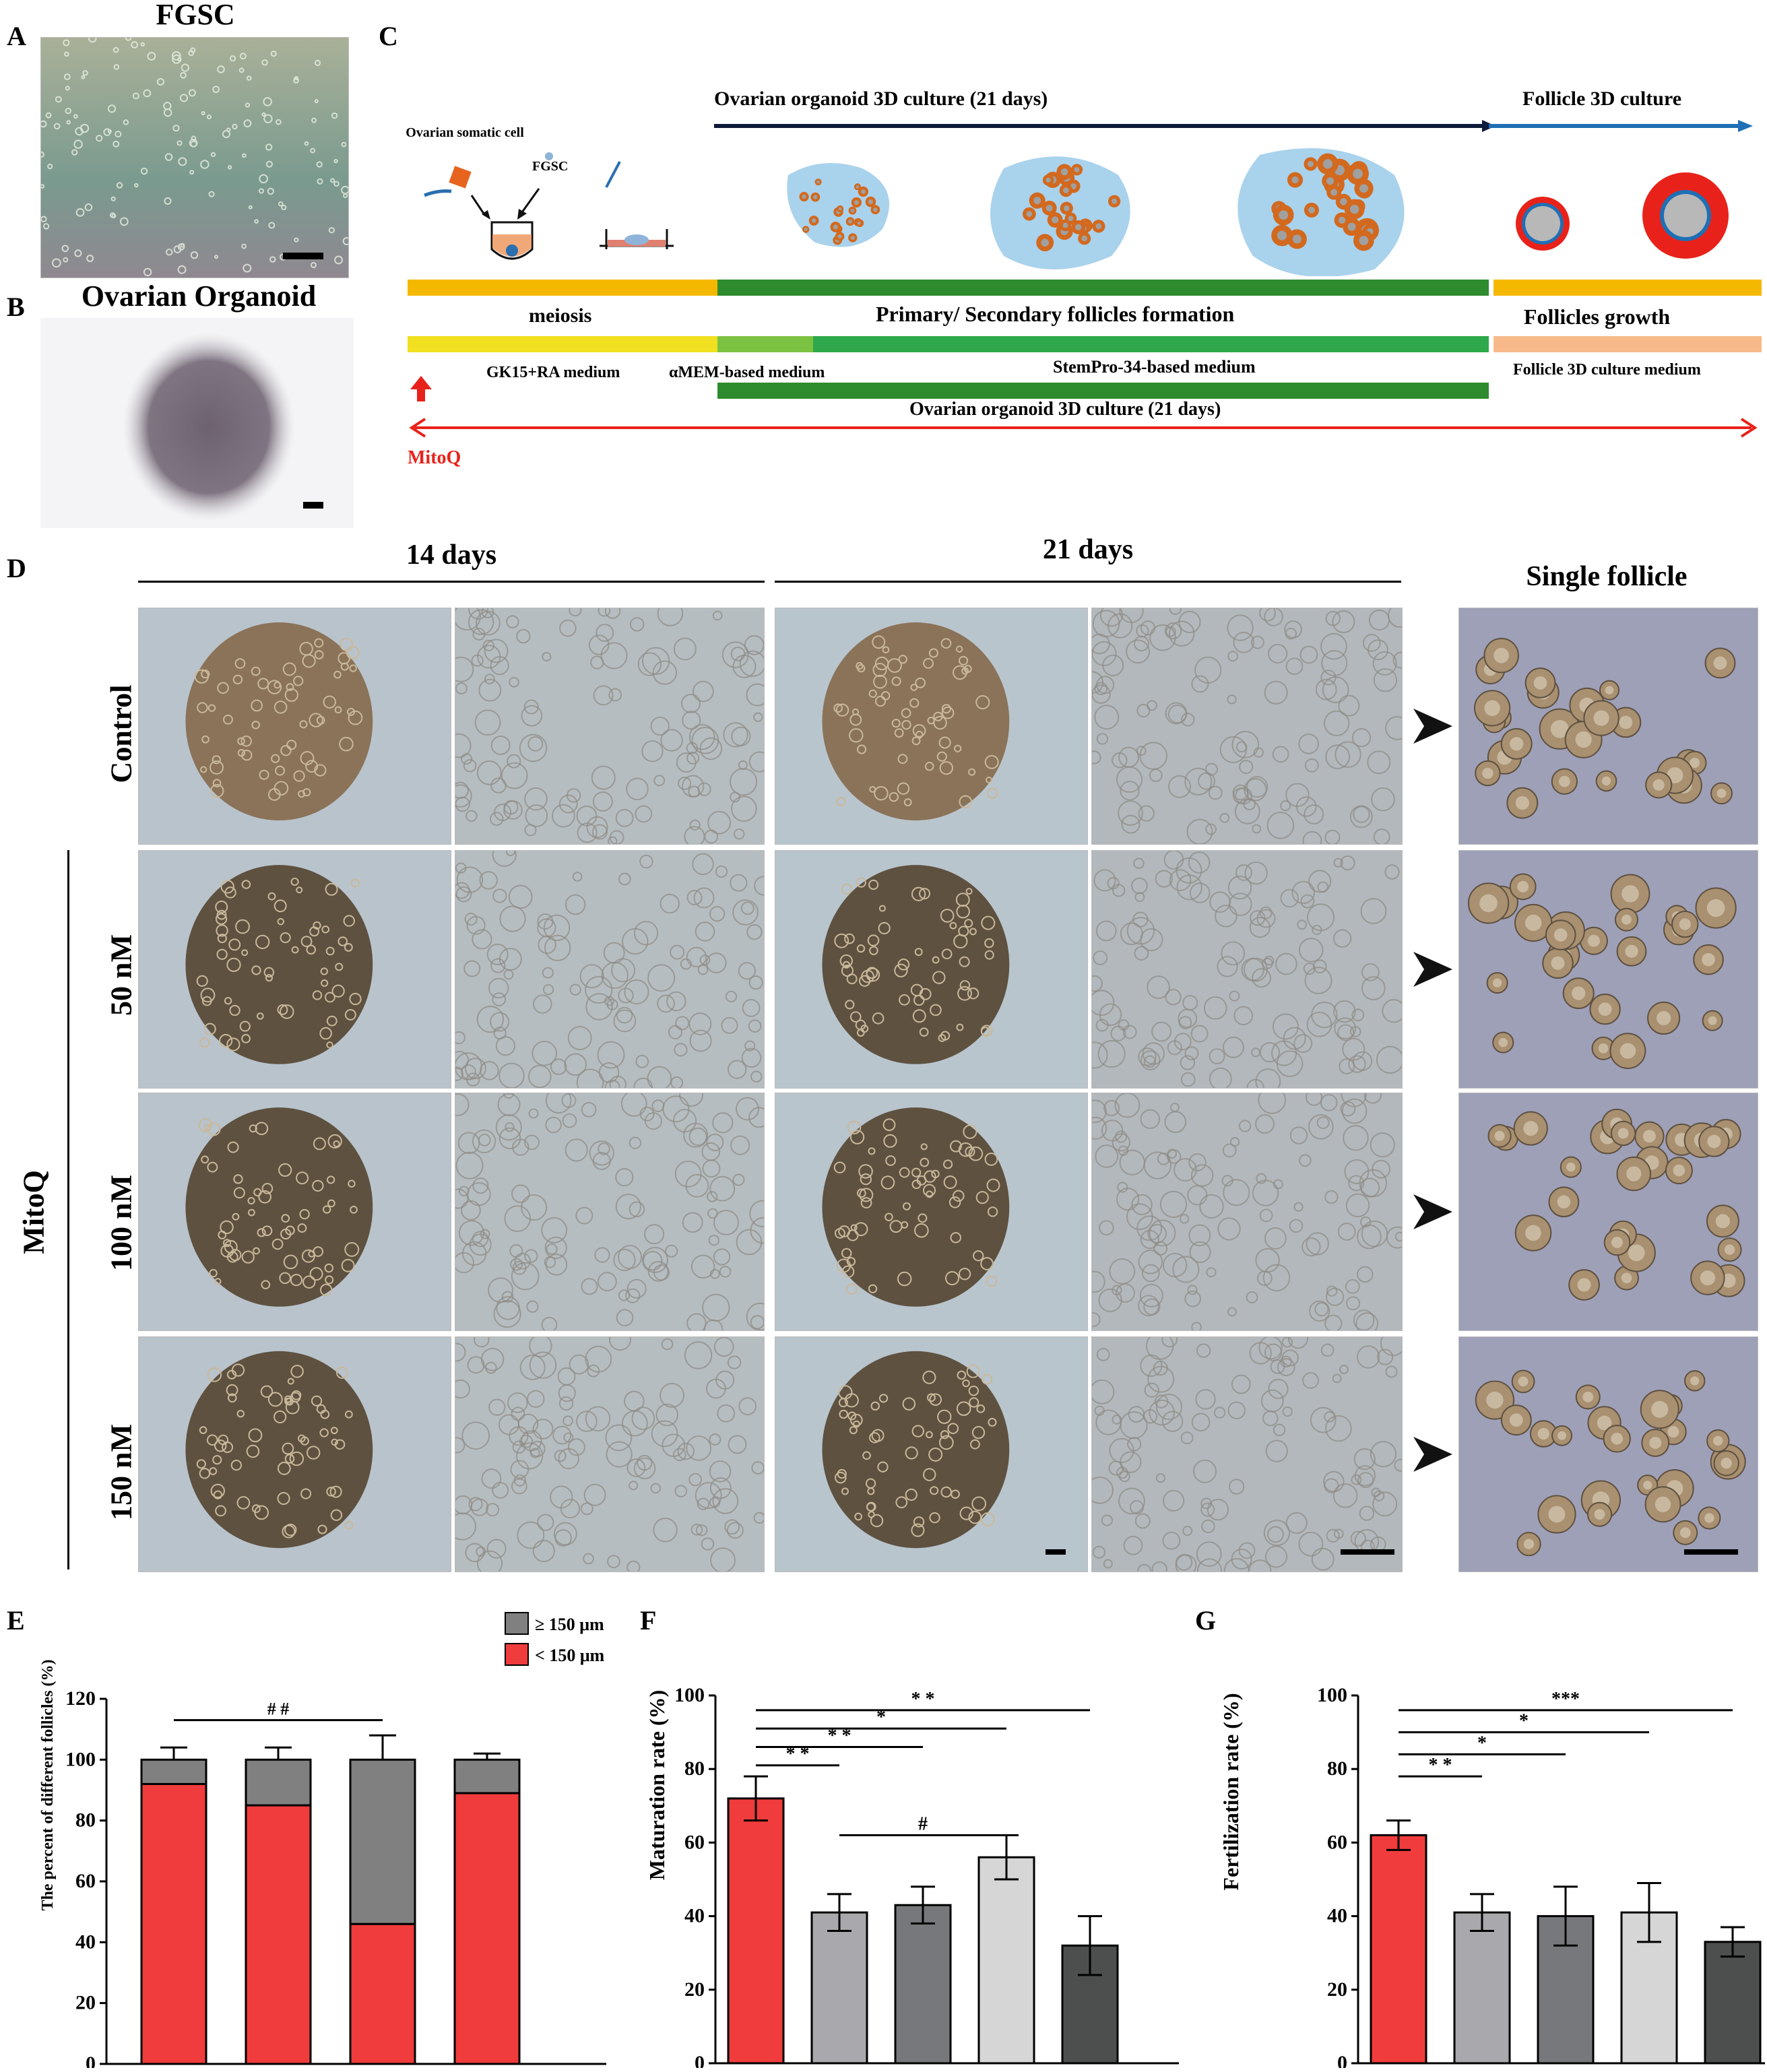 The height and width of the screenshot is (2072, 1767). I want to click on scale-bar-b, so click(313, 505).